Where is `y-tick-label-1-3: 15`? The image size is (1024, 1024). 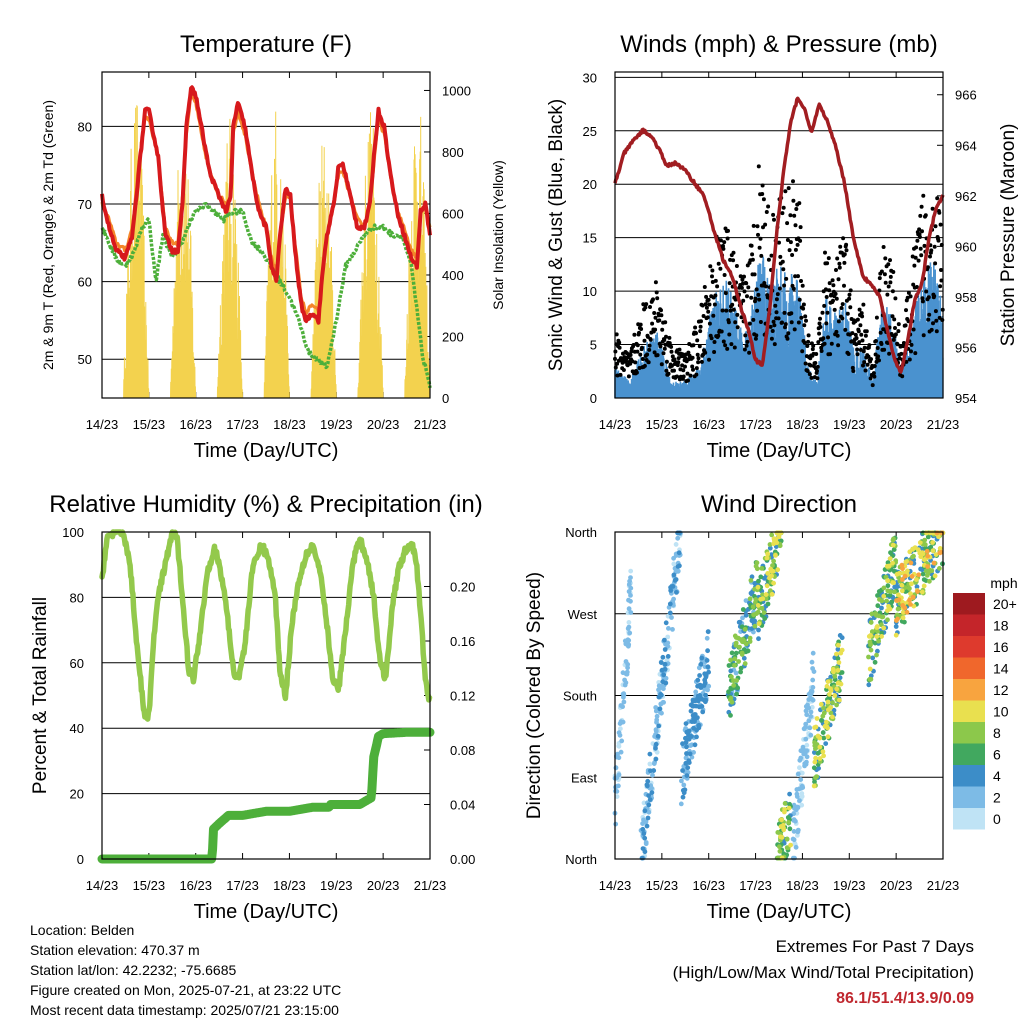
y-tick-label-1-3: 15 is located at coordinates (590, 238).